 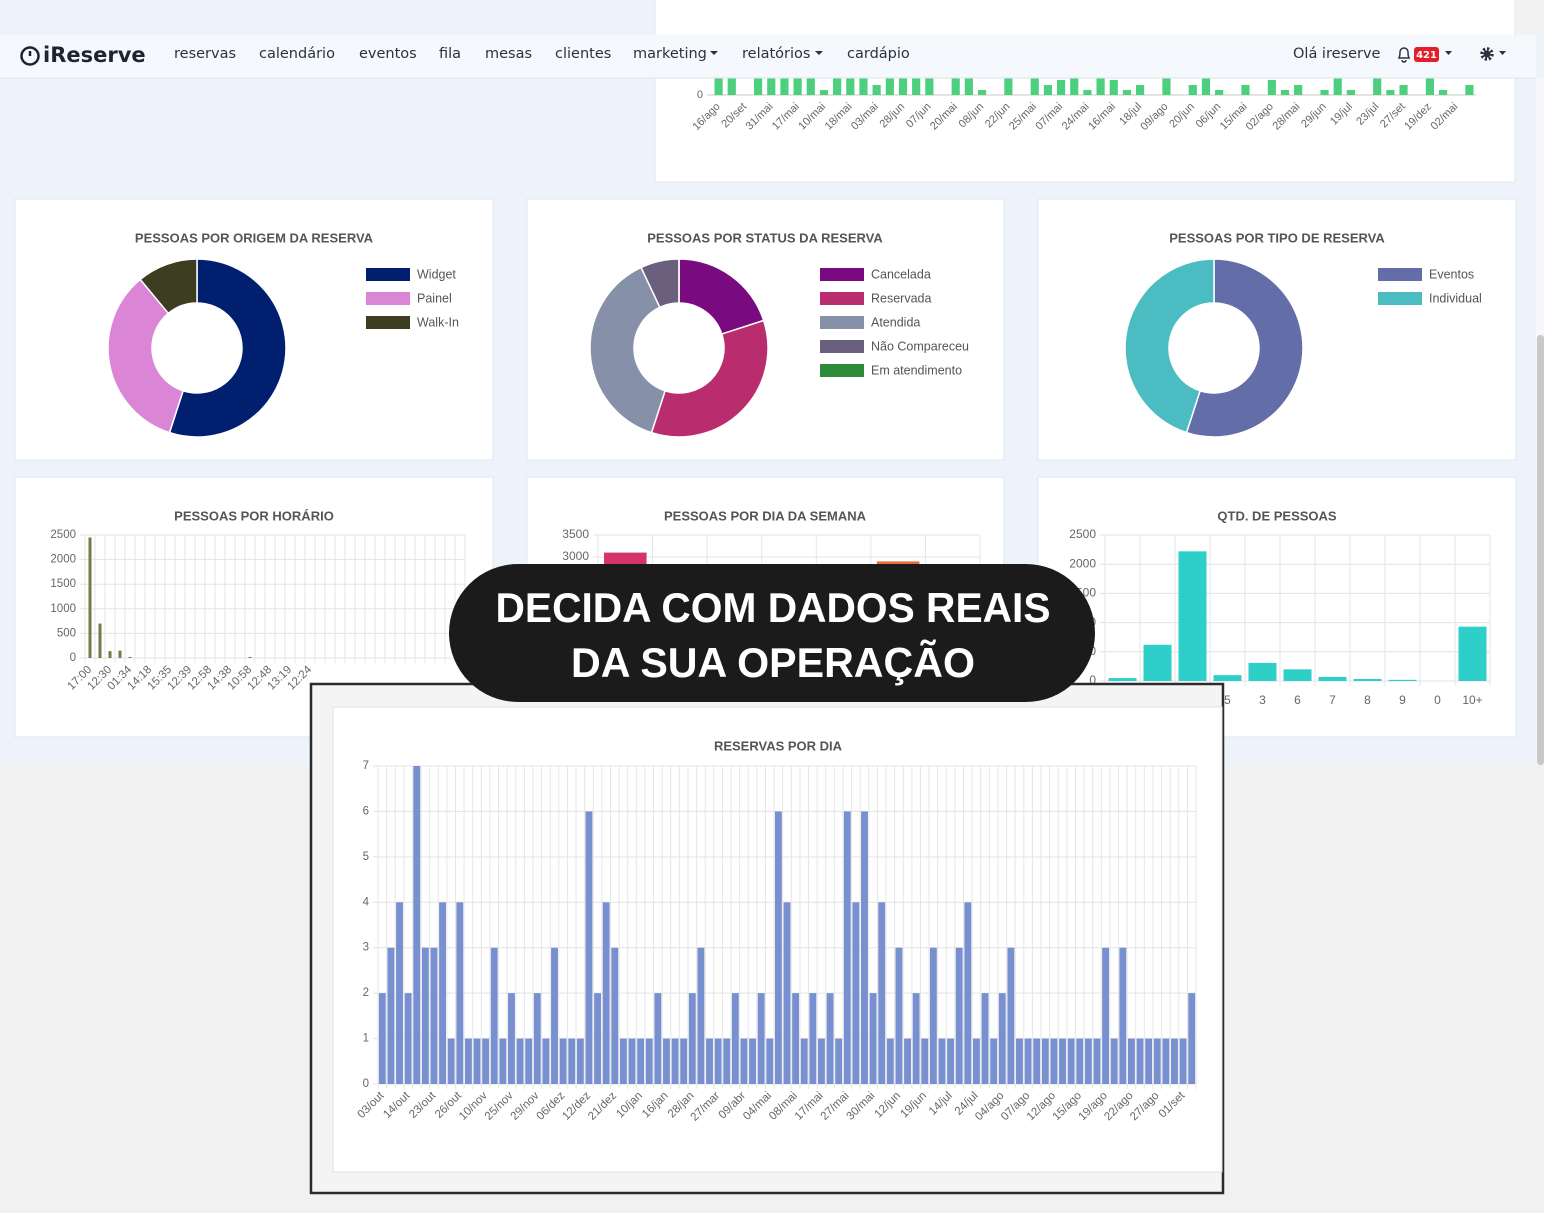 What do you see at coordinates (1402, 700) in the screenshot?
I see `x-tick-label: 9` at bounding box center [1402, 700].